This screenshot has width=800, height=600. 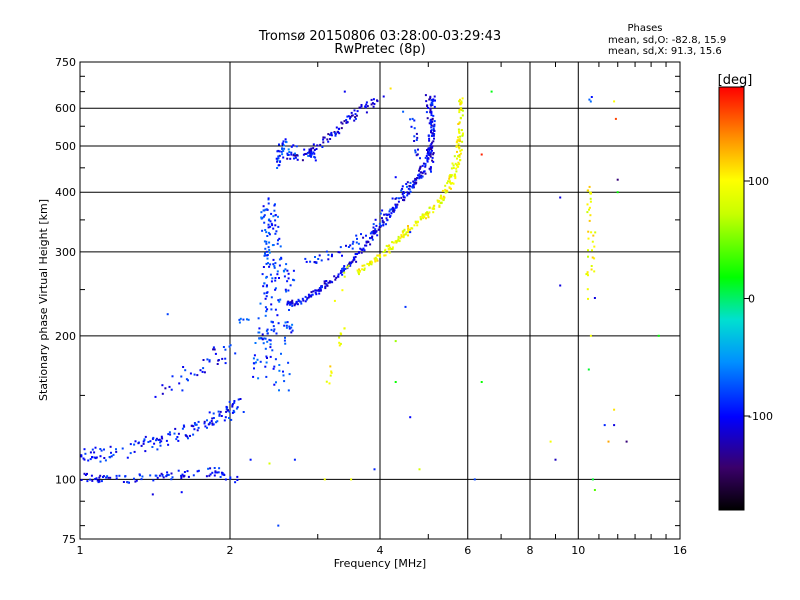 What do you see at coordinates (735, 80) in the screenshot?
I see `colorbar-label: [deg]` at bounding box center [735, 80].